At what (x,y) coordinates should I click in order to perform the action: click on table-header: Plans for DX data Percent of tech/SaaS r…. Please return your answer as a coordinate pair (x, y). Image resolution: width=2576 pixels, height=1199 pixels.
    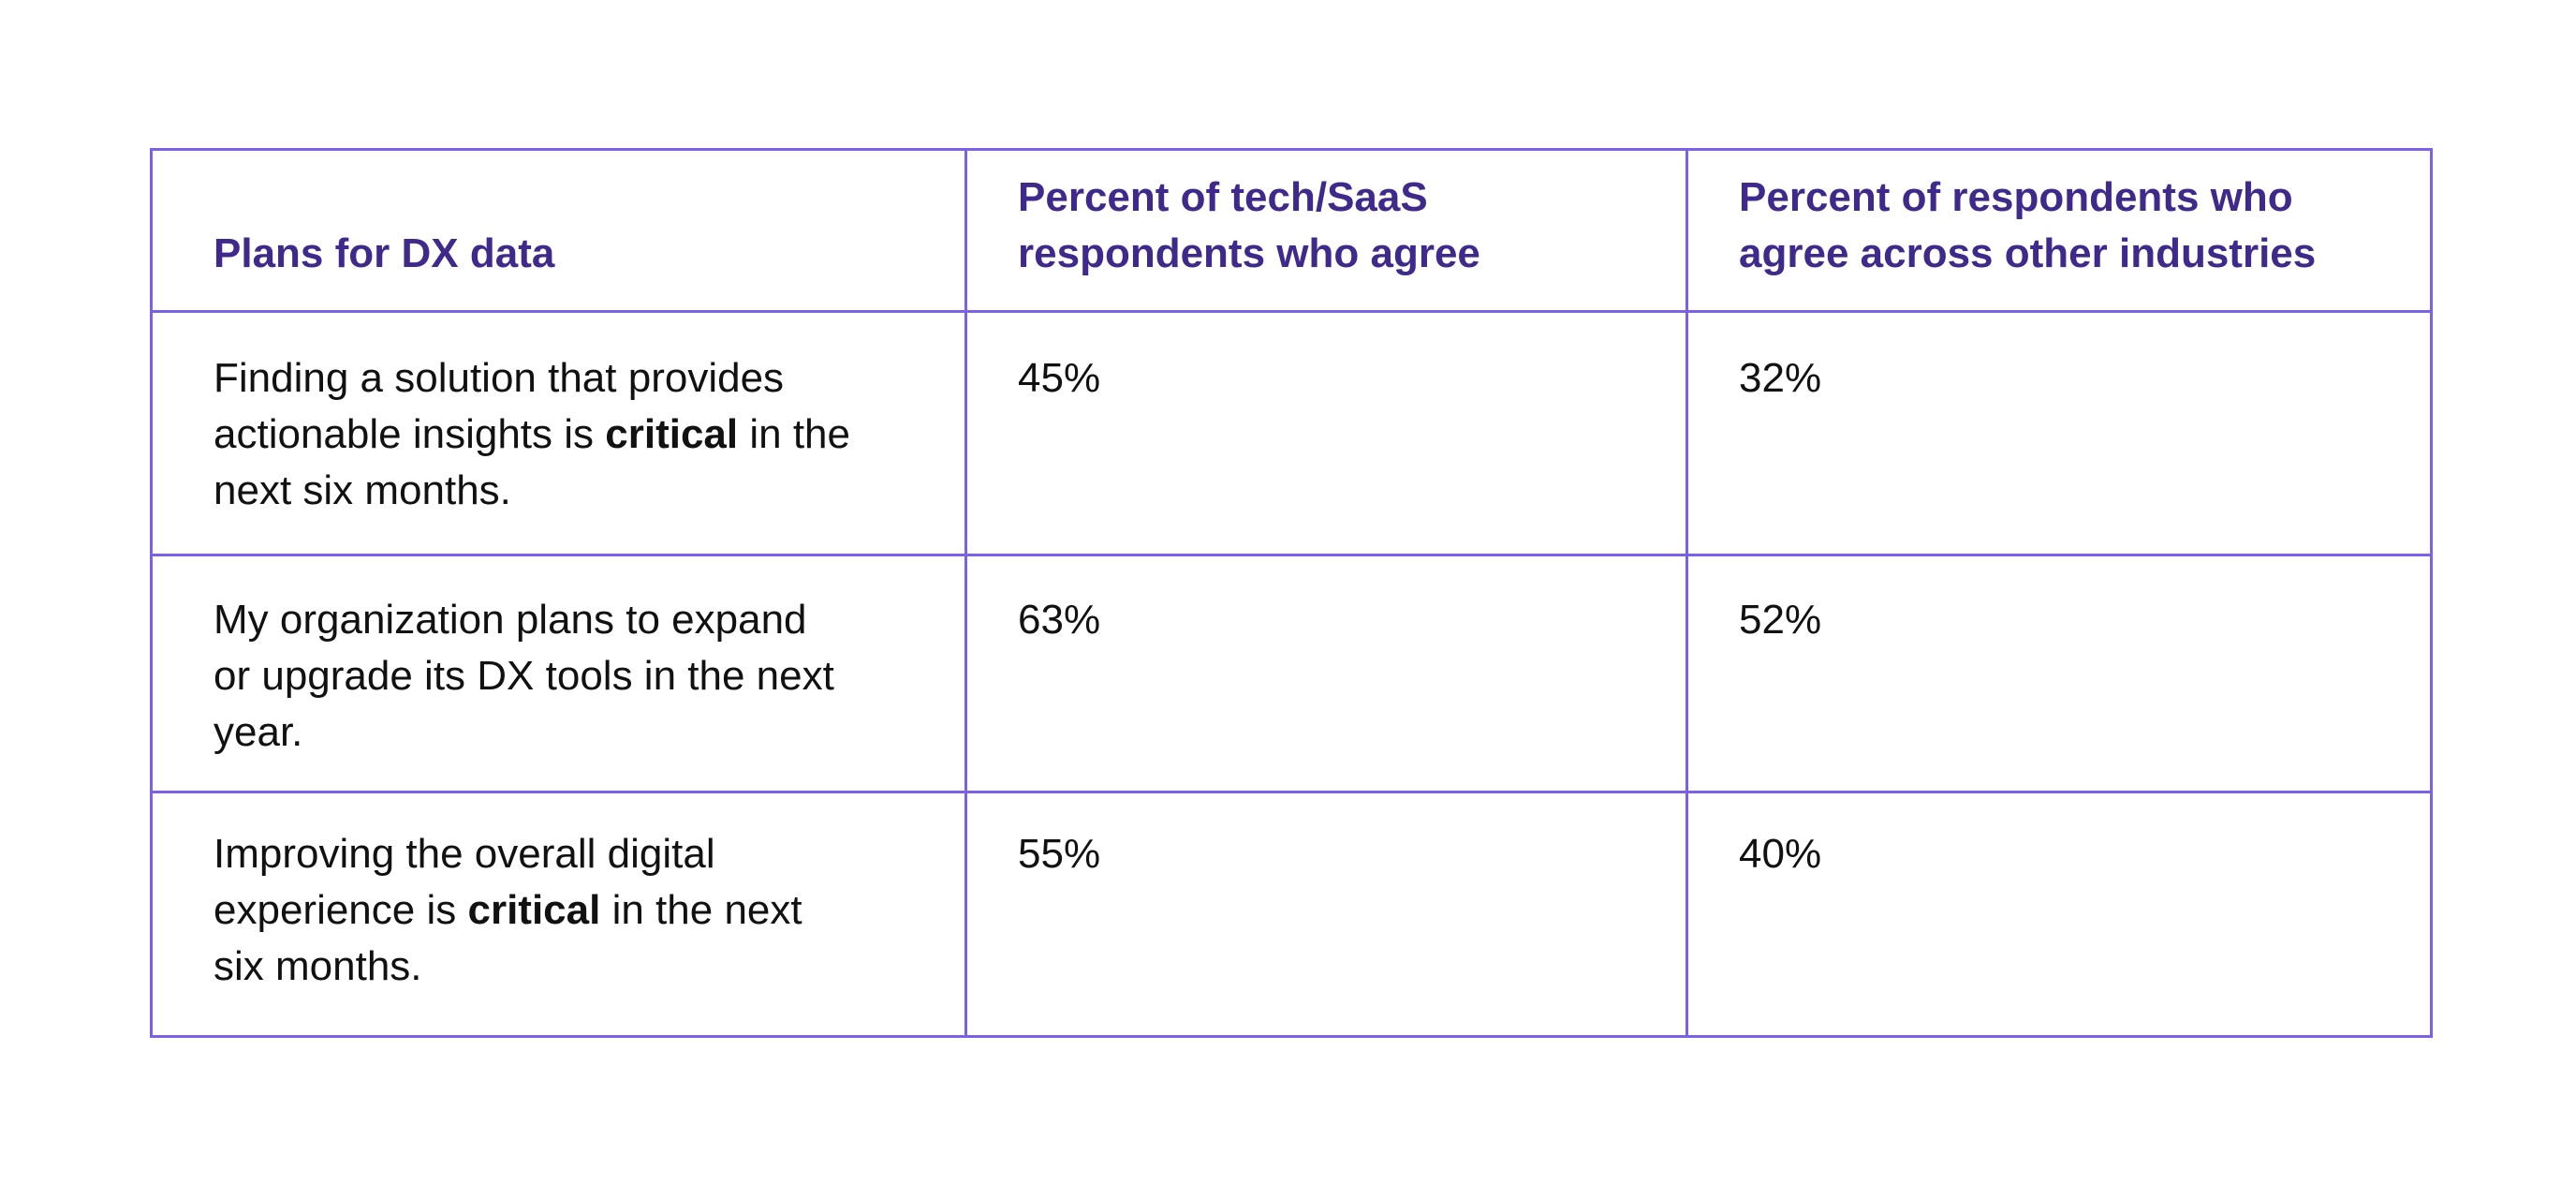
    Looking at the image, I should click on (1291, 230).